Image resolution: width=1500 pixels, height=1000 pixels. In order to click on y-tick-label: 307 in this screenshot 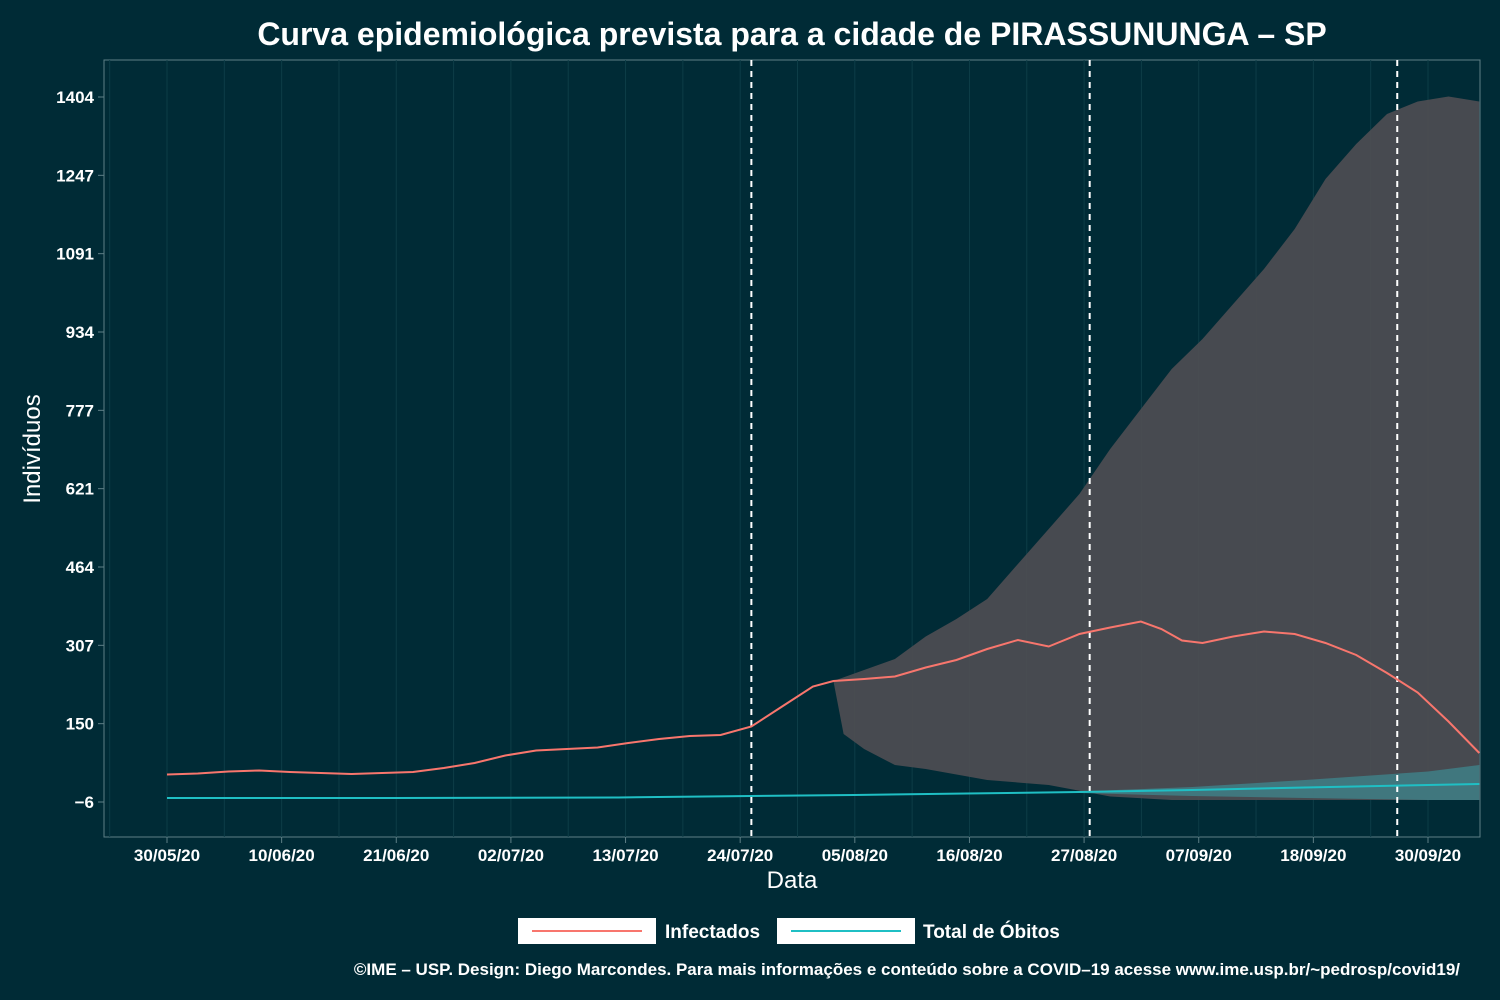, I will do `click(80, 645)`.